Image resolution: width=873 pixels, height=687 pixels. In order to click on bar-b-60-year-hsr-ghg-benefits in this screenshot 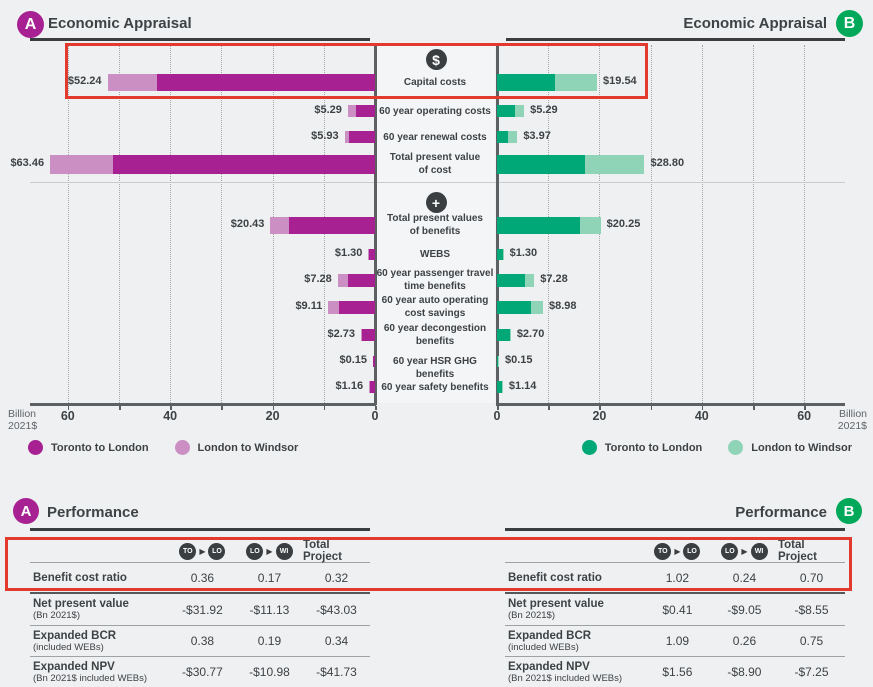, I will do `click(498, 361)`.